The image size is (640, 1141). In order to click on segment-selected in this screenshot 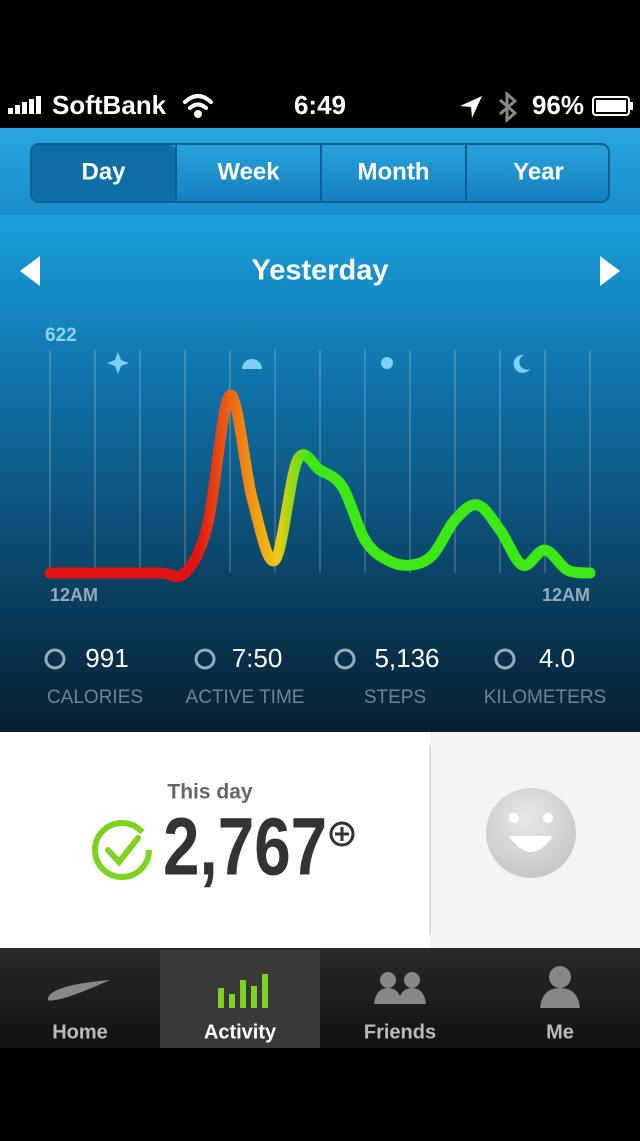, I will do `click(104, 173)`.